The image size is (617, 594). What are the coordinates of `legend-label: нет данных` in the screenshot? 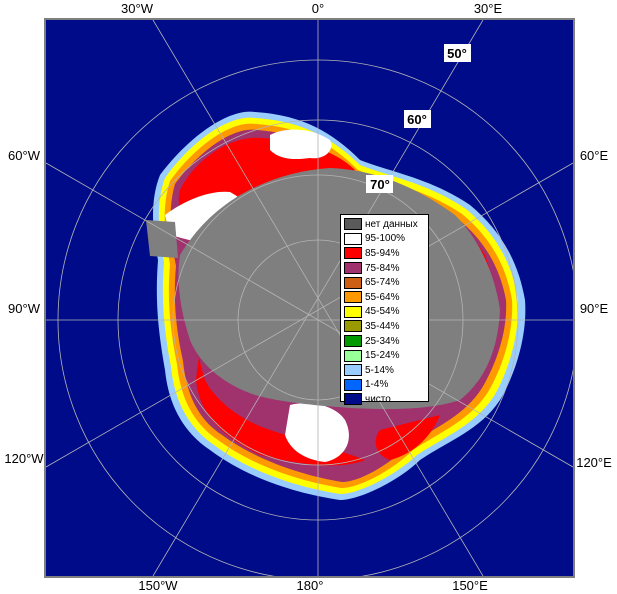 It's located at (391, 224).